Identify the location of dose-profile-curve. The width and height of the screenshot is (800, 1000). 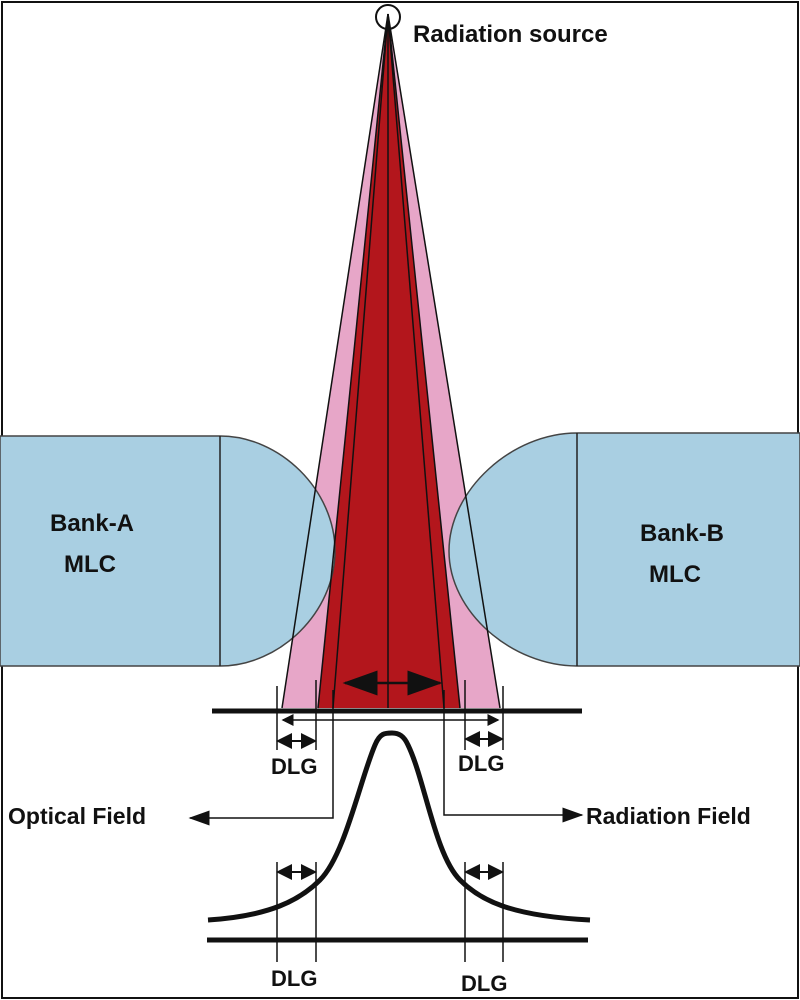
(399, 826).